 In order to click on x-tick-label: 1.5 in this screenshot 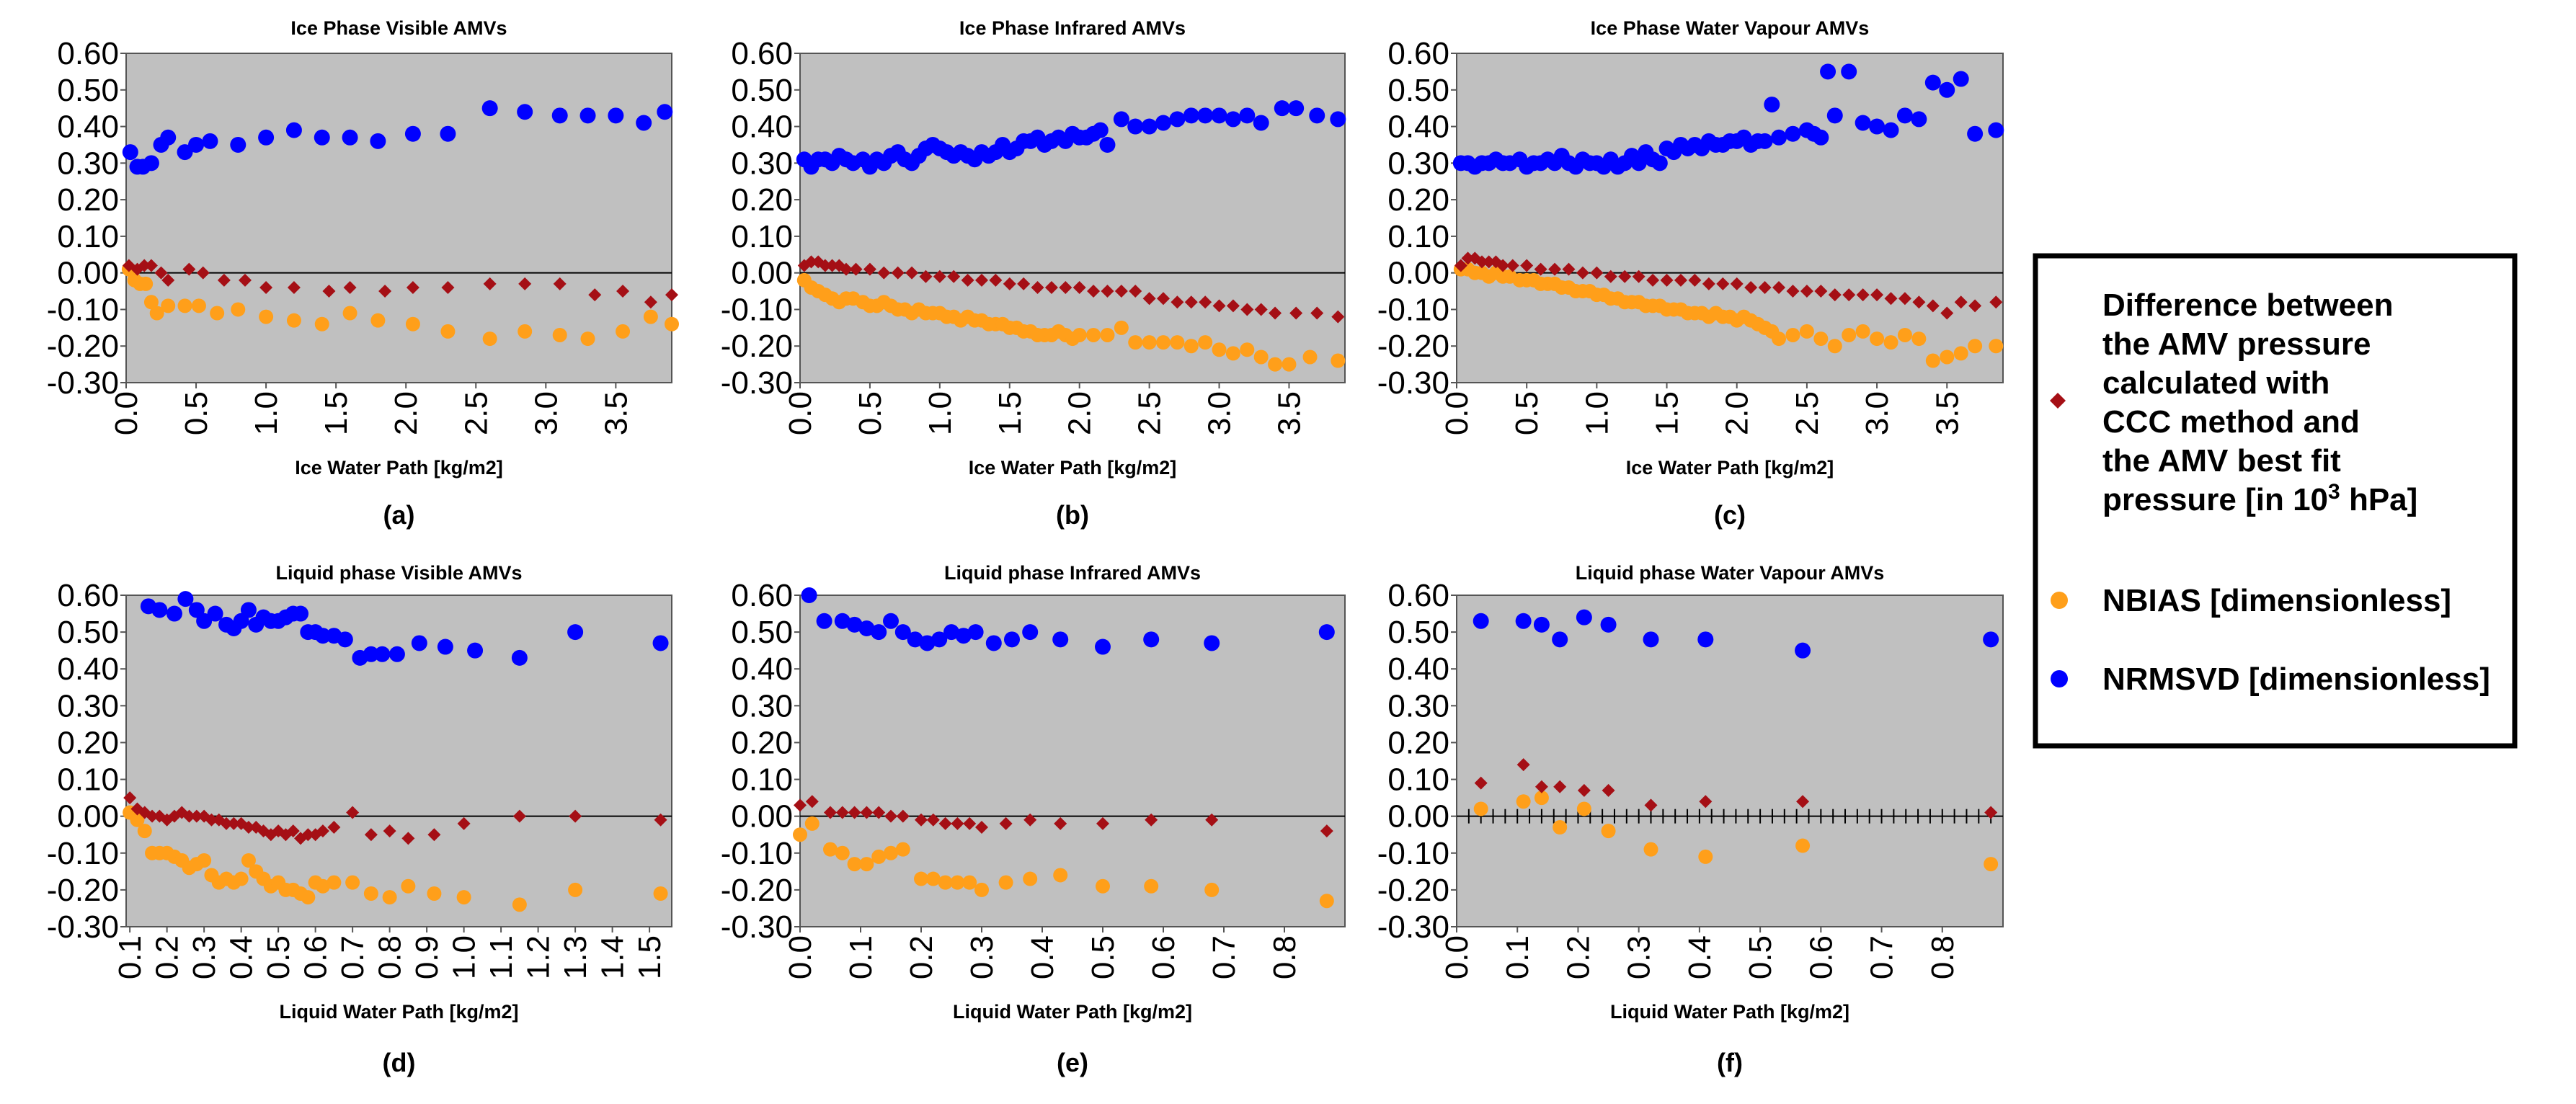, I will do `click(649, 957)`.